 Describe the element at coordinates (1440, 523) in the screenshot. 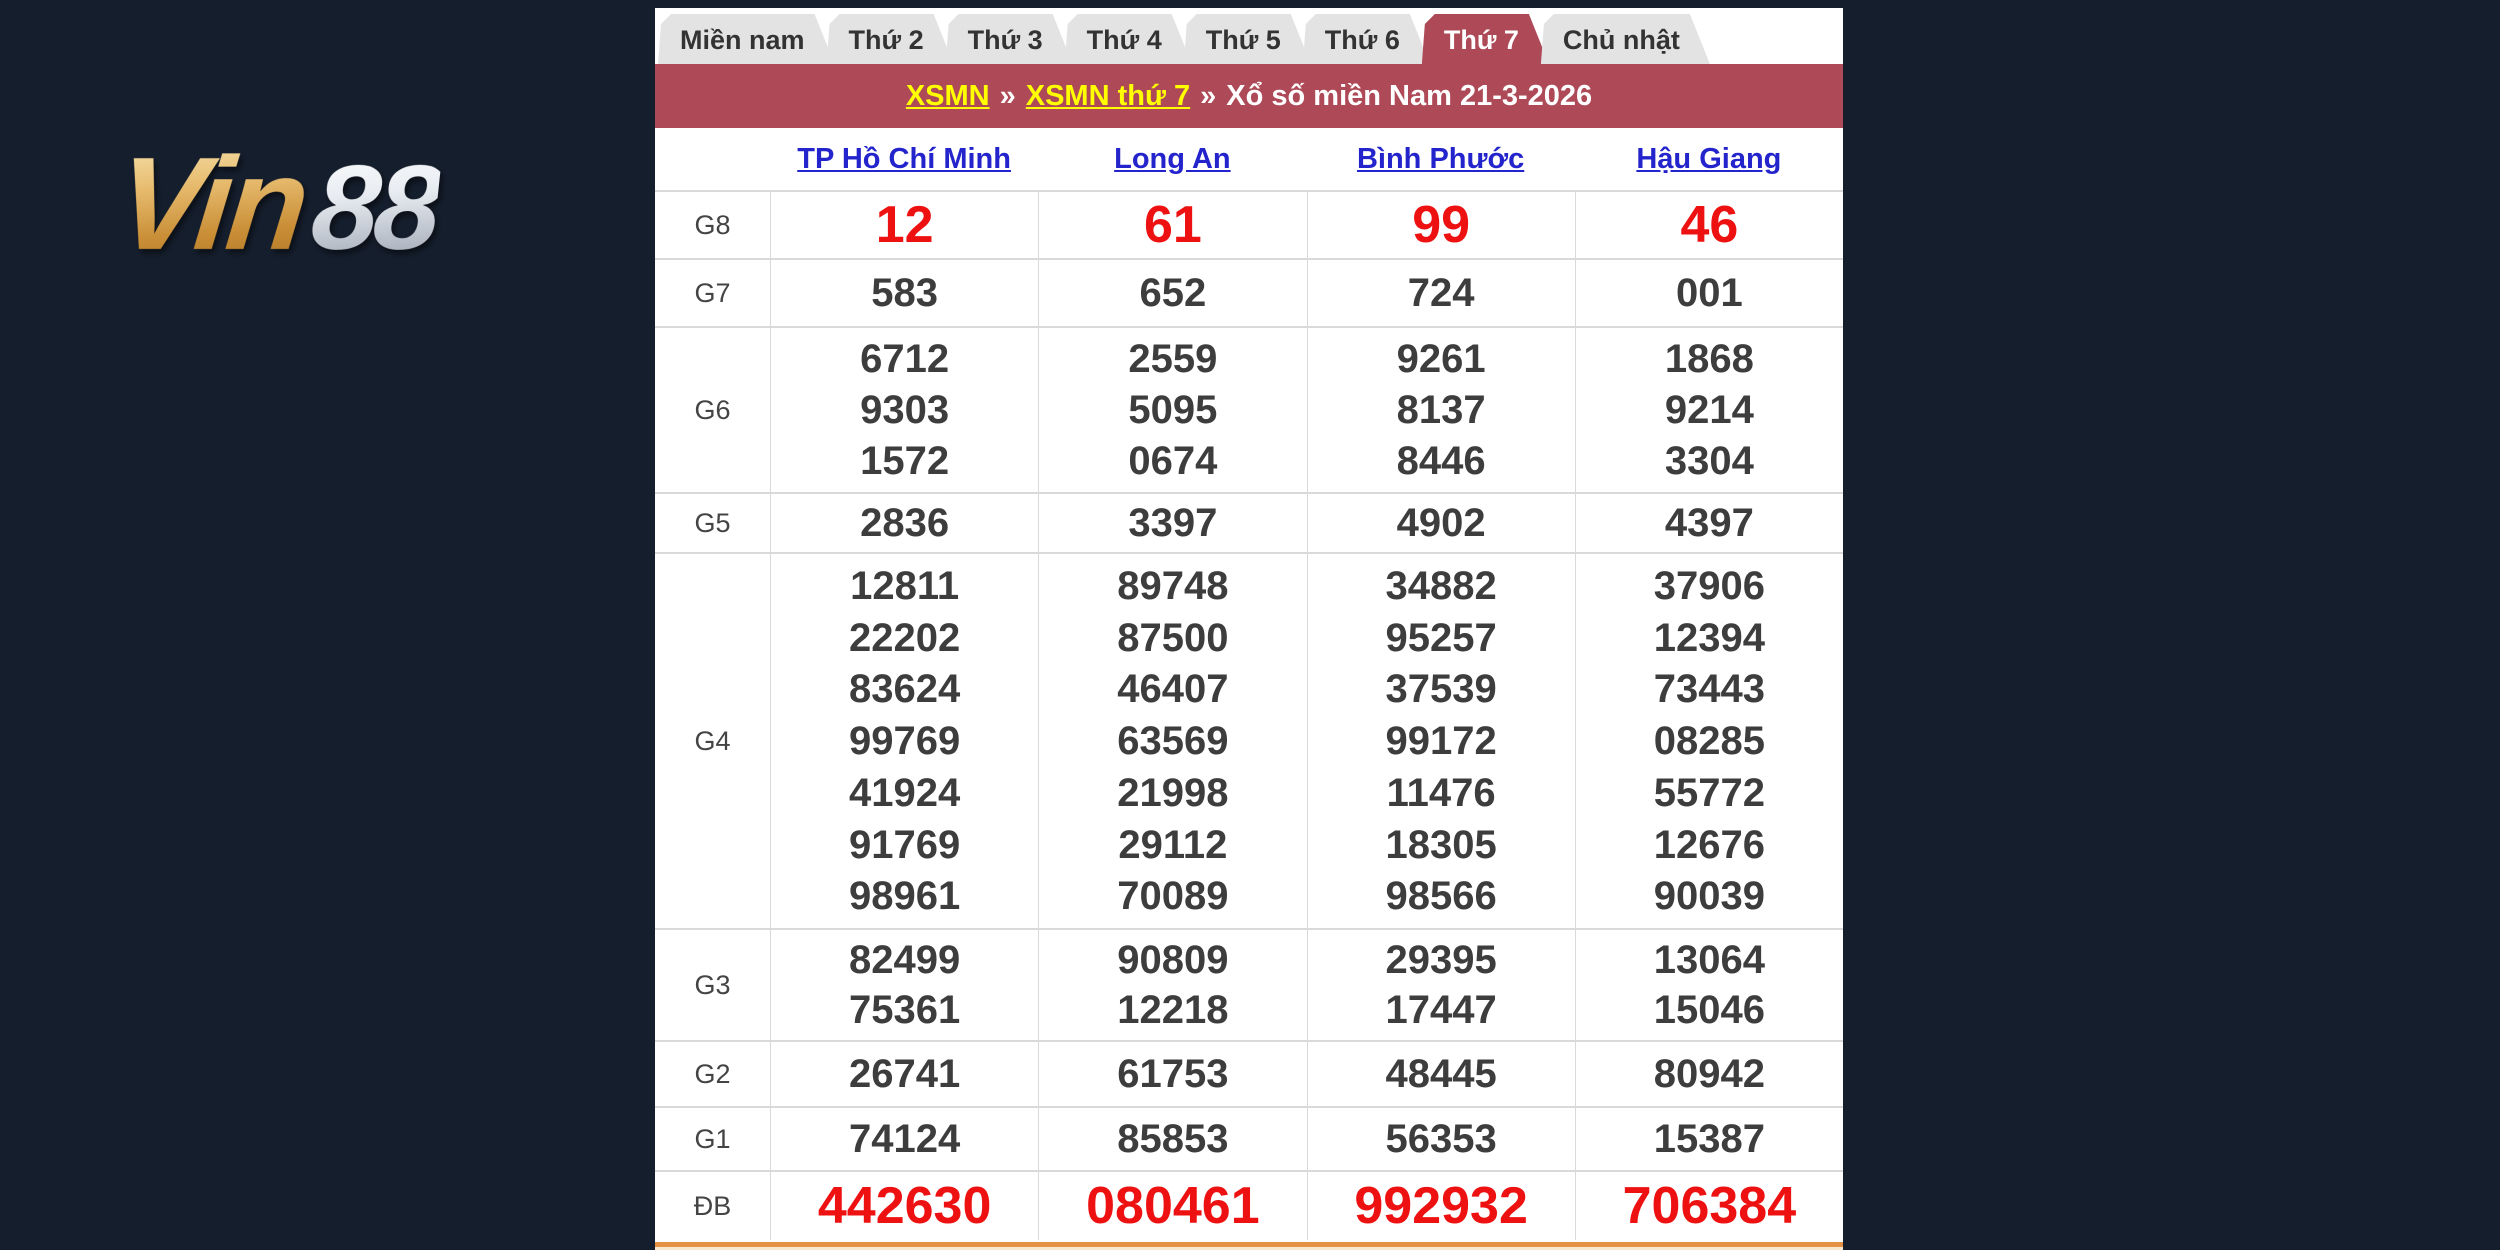

I see `prize-values-cell: 4902` at that location.